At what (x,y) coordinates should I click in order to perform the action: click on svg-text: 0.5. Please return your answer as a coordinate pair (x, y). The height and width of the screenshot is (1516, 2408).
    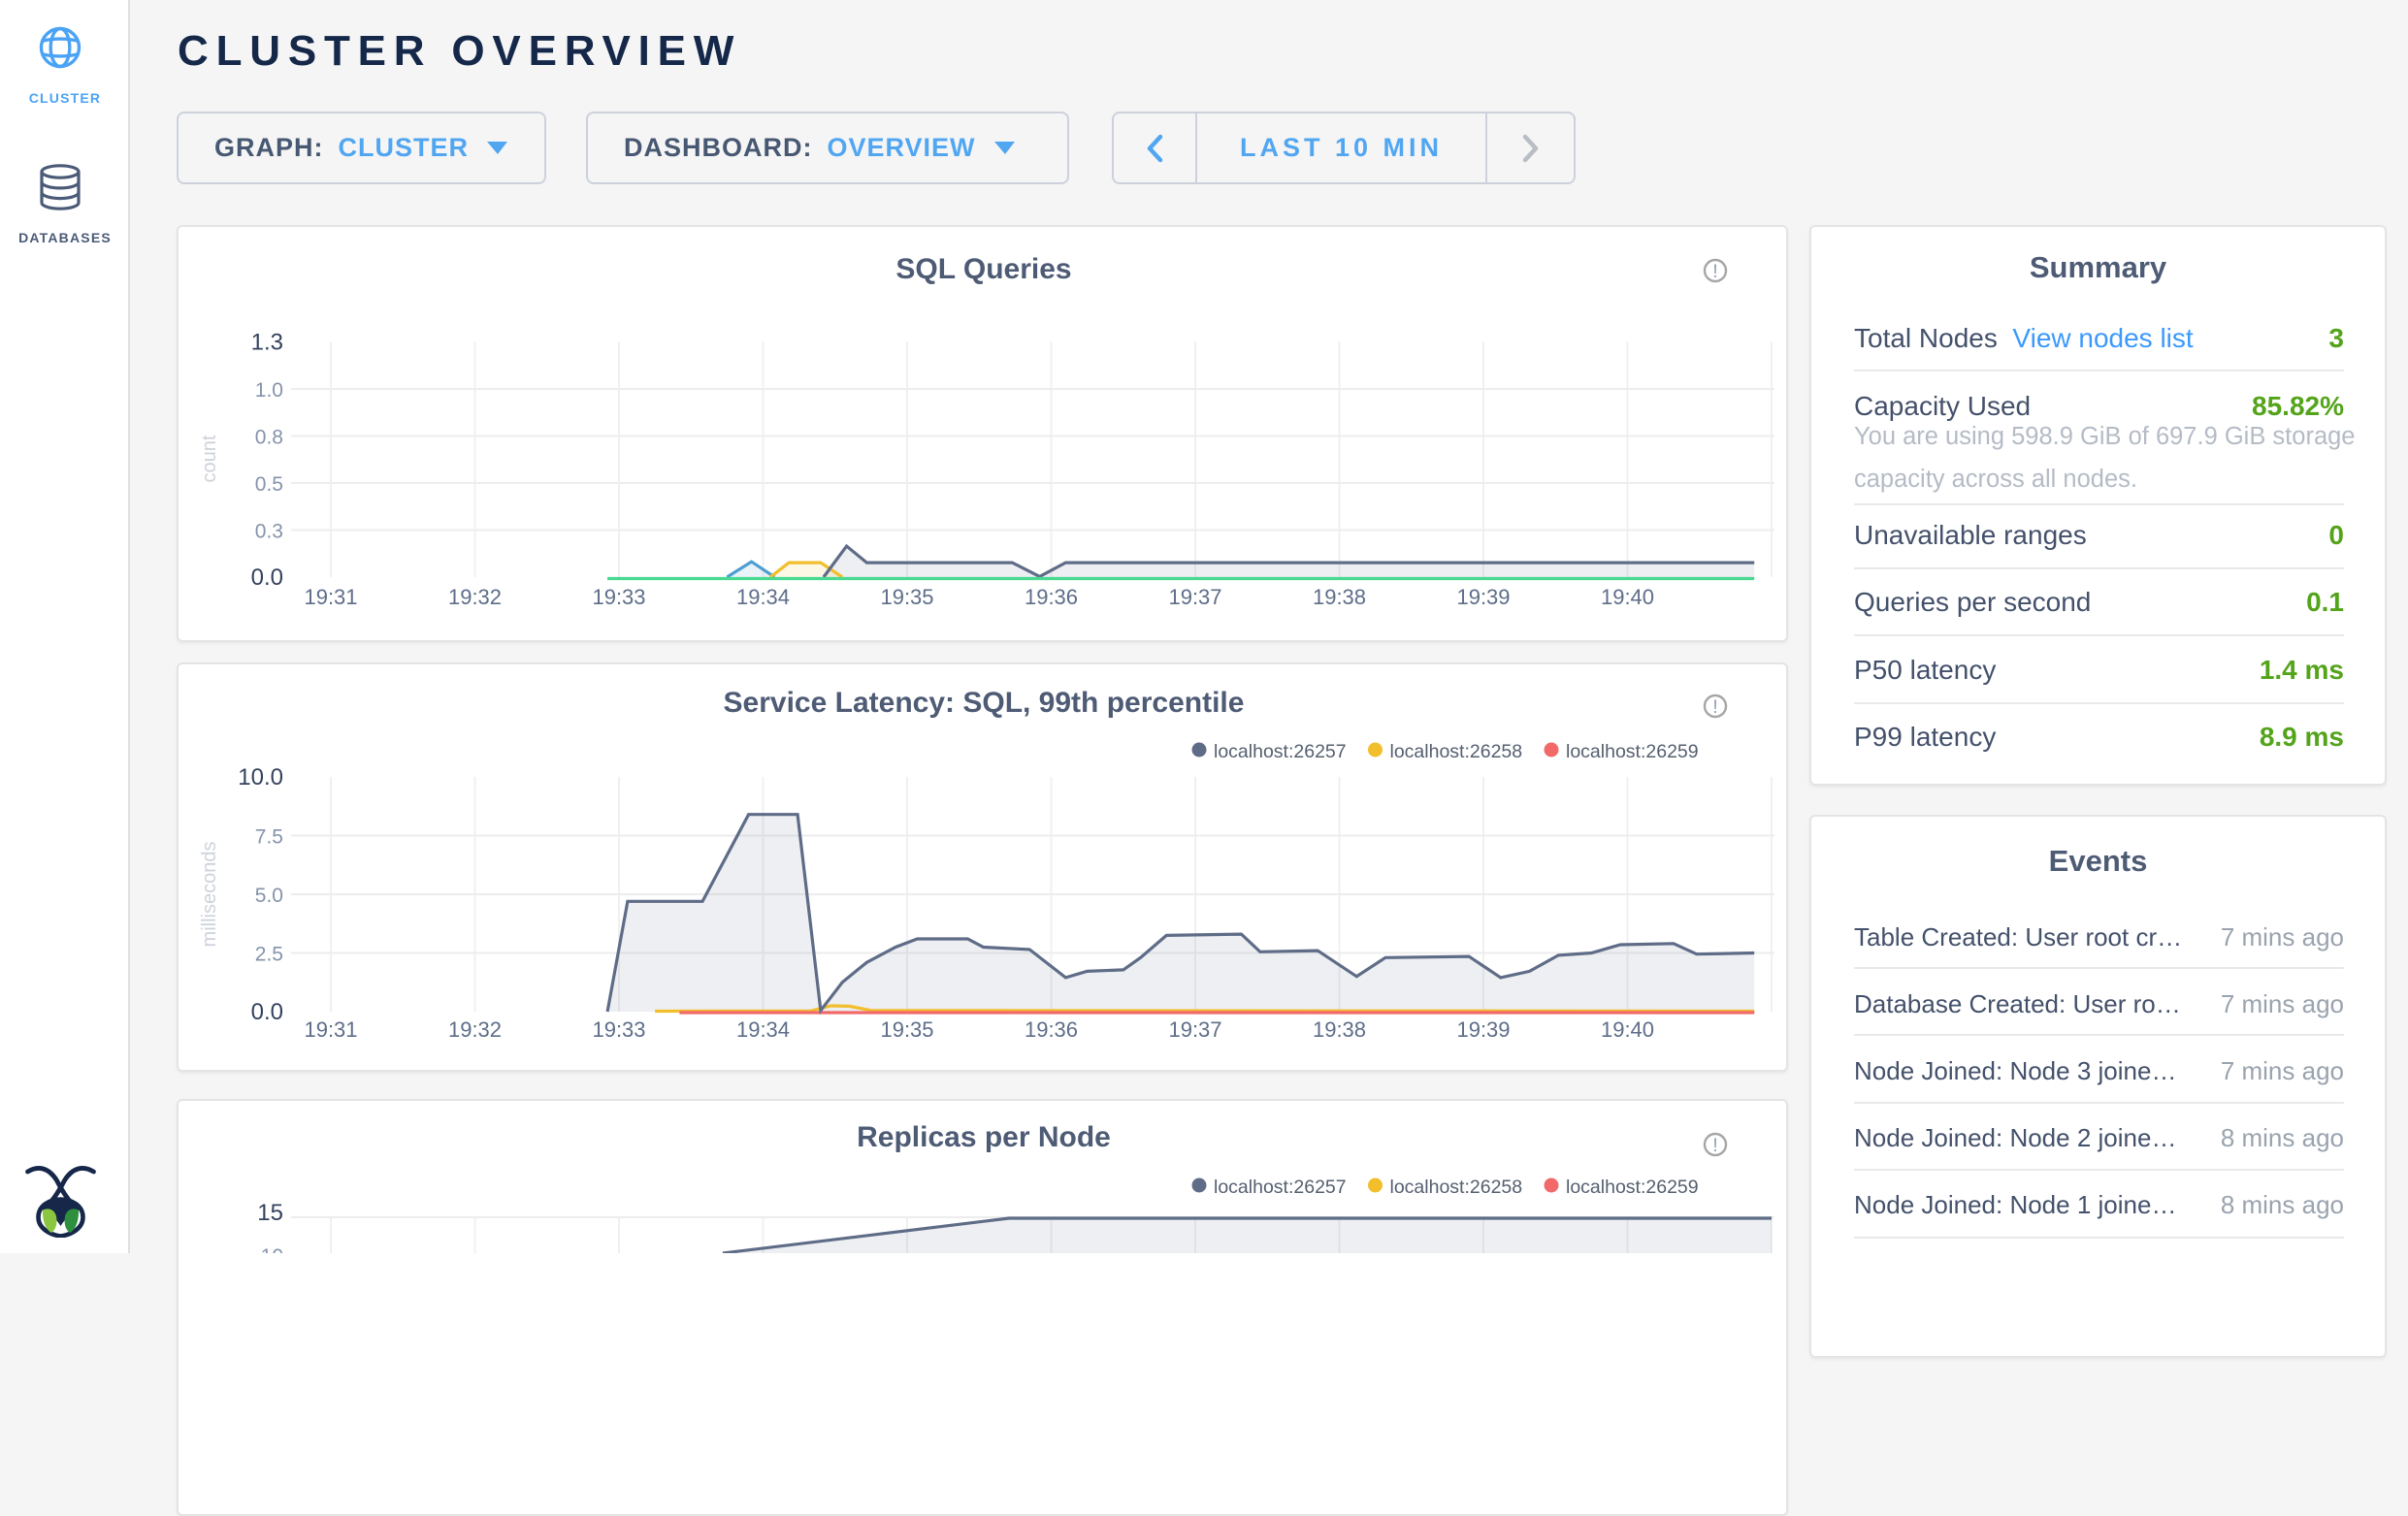
    Looking at the image, I should click on (269, 484).